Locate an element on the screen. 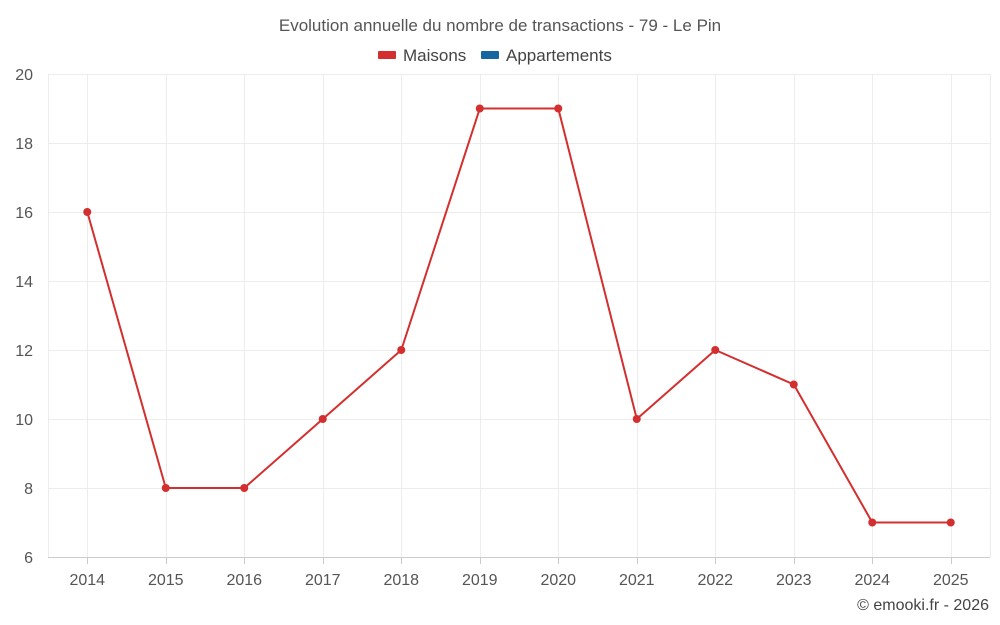 This screenshot has width=1000, height=625. x-tick-label: 2016 is located at coordinates (244, 580).